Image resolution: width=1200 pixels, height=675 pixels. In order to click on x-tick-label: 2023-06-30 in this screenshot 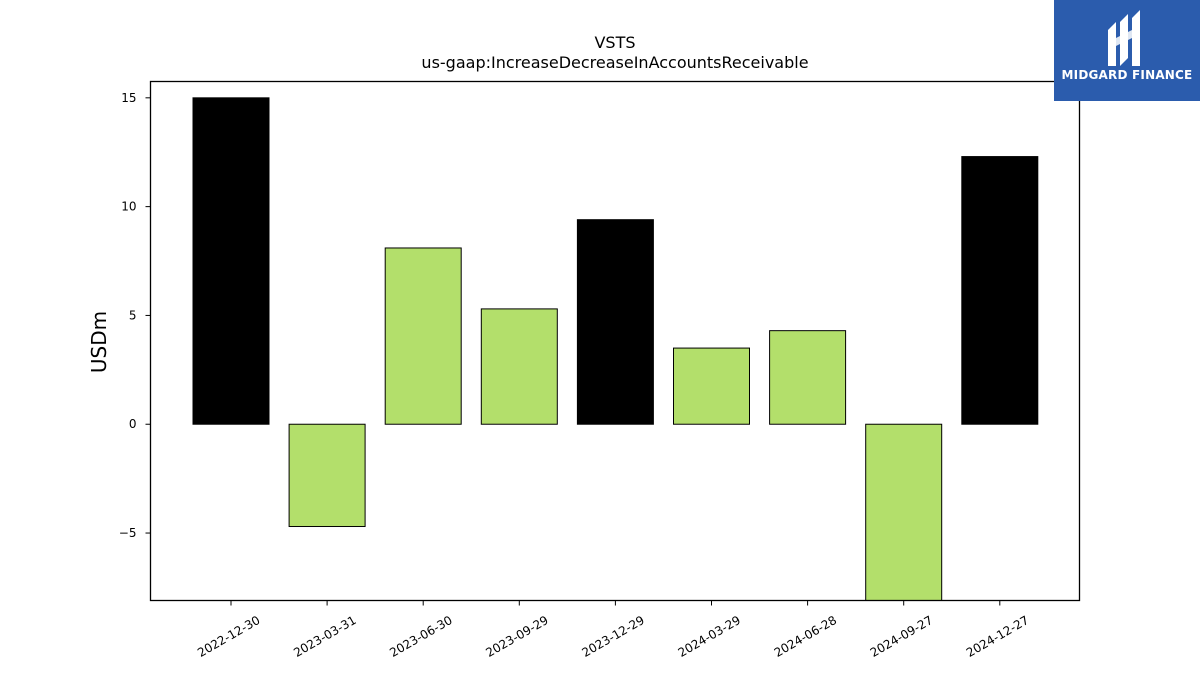, I will do `click(420, 636)`.